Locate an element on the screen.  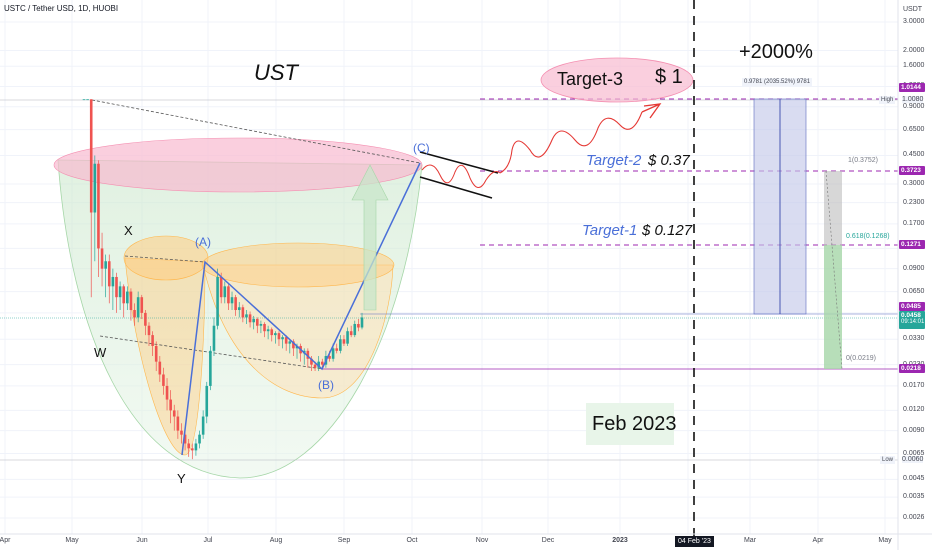
badge-target3: 1.0144 is located at coordinates (912, 87).